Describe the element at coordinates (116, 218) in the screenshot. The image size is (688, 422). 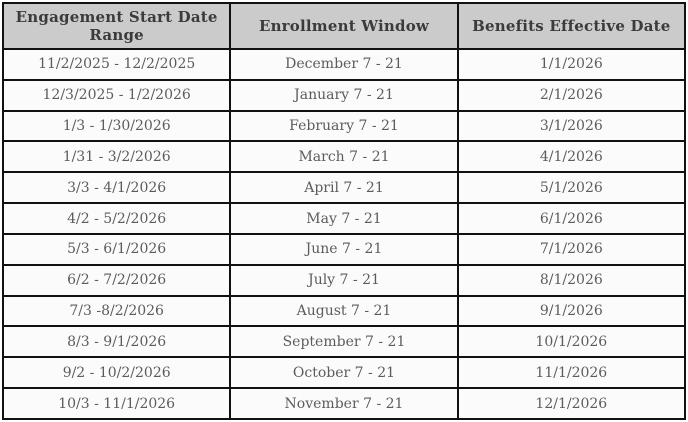
I see `table-cell: 4/2 - 5/2/2026` at that location.